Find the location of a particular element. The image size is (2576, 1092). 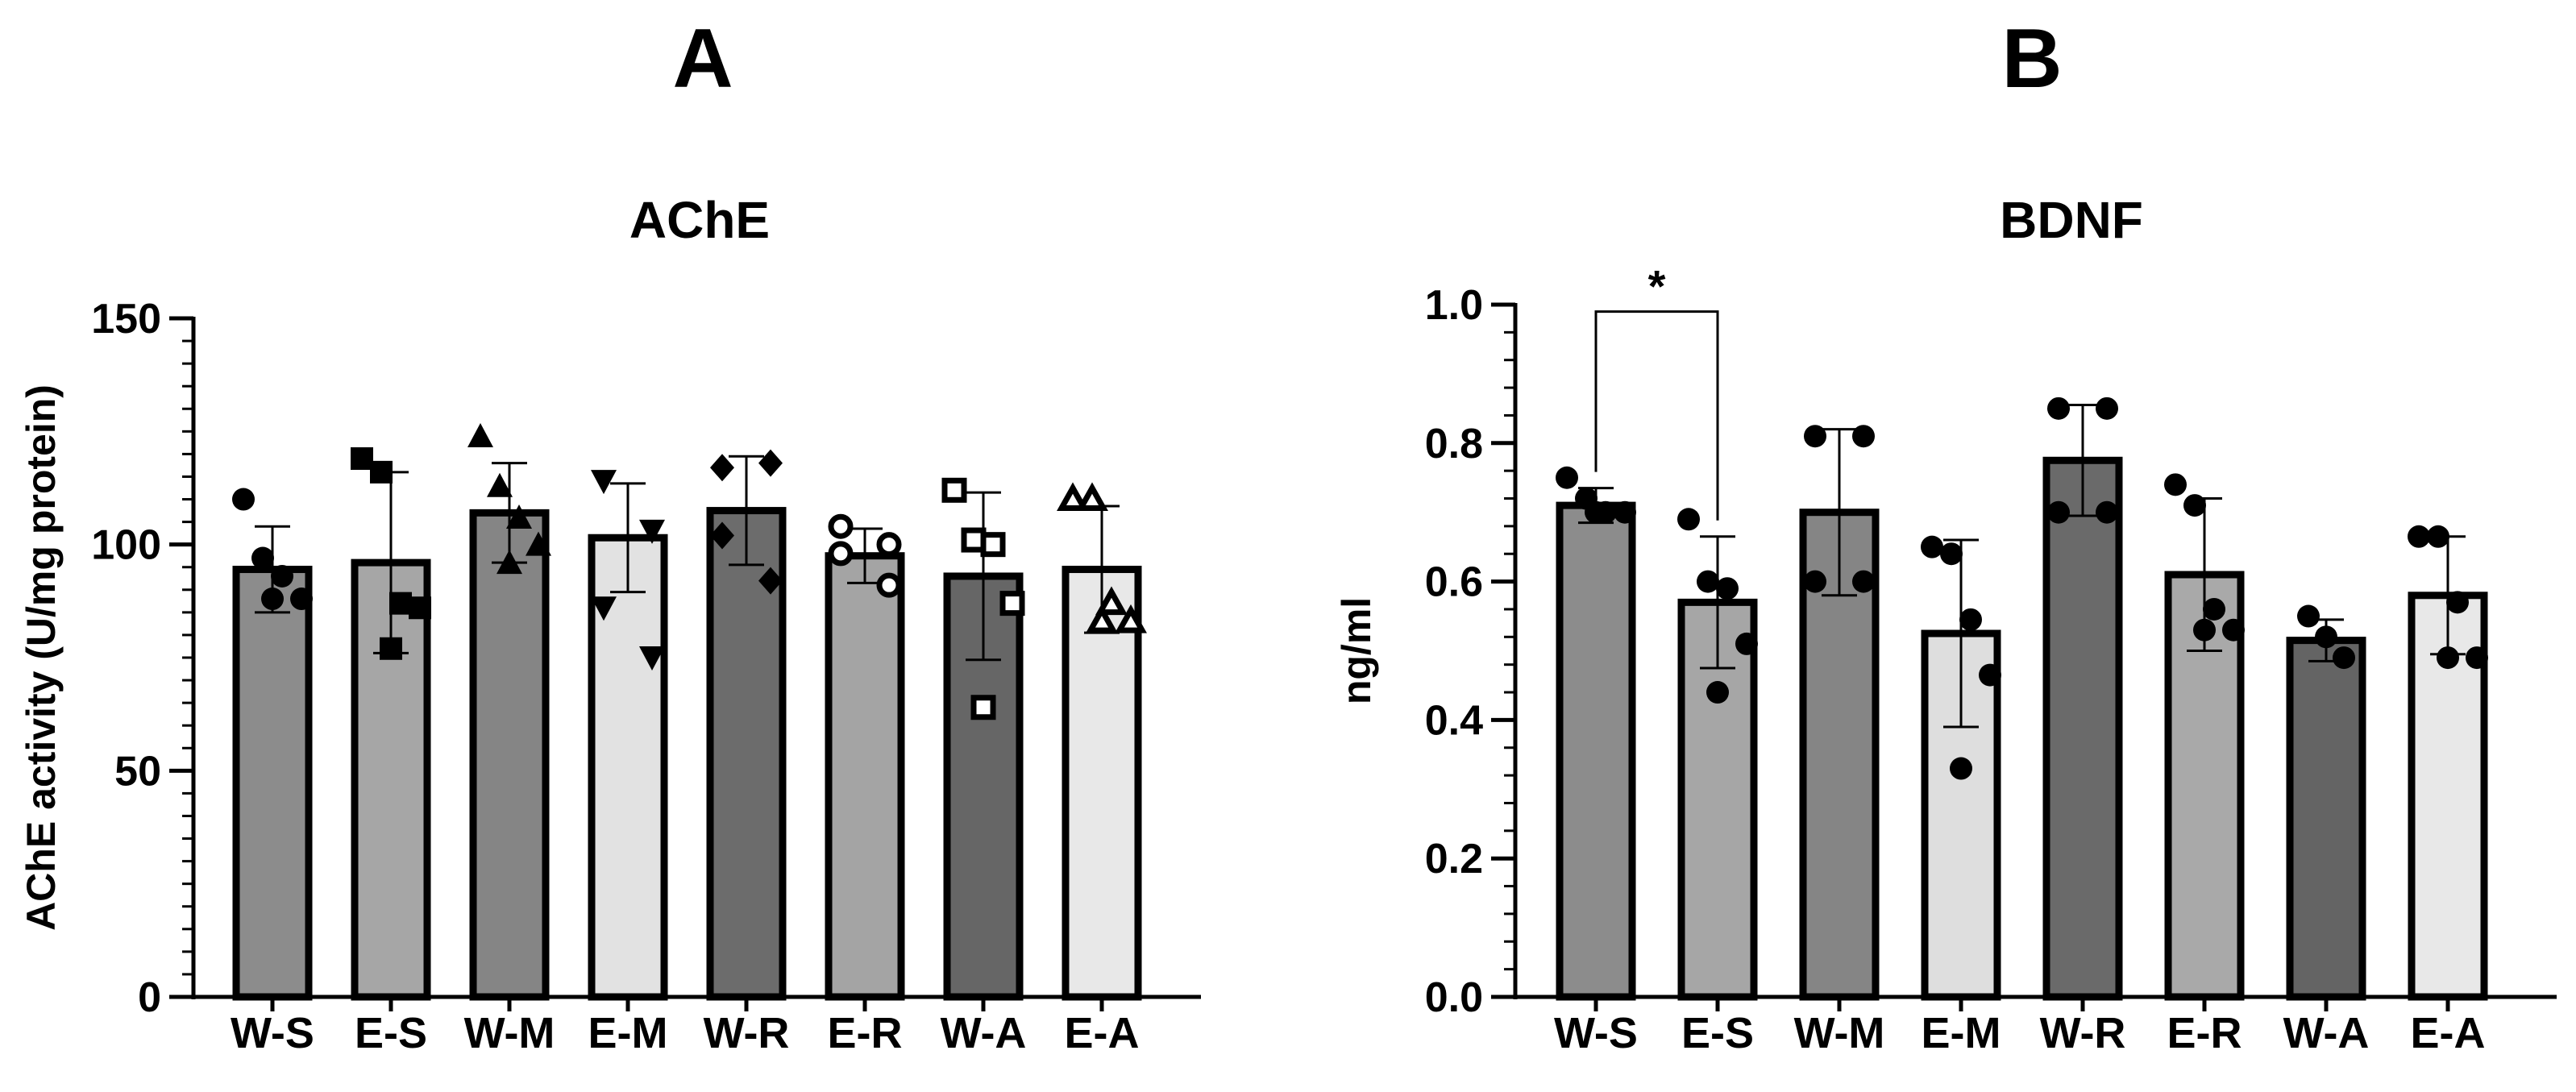

y-axis-label: AChE activity (U/mg protein) is located at coordinates (41, 657).